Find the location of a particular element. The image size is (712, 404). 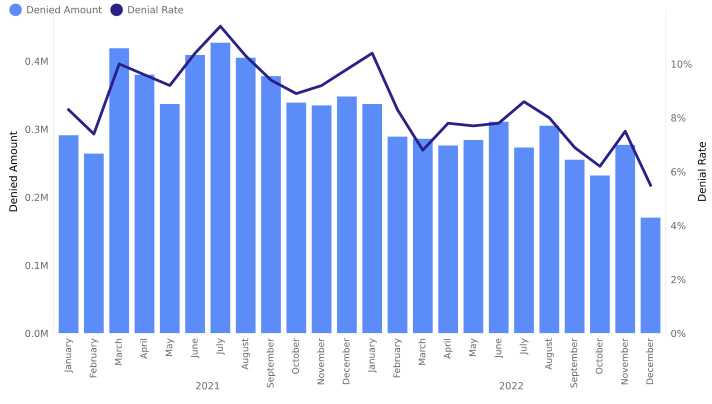

legend-label: Denial Rate is located at coordinates (156, 10).